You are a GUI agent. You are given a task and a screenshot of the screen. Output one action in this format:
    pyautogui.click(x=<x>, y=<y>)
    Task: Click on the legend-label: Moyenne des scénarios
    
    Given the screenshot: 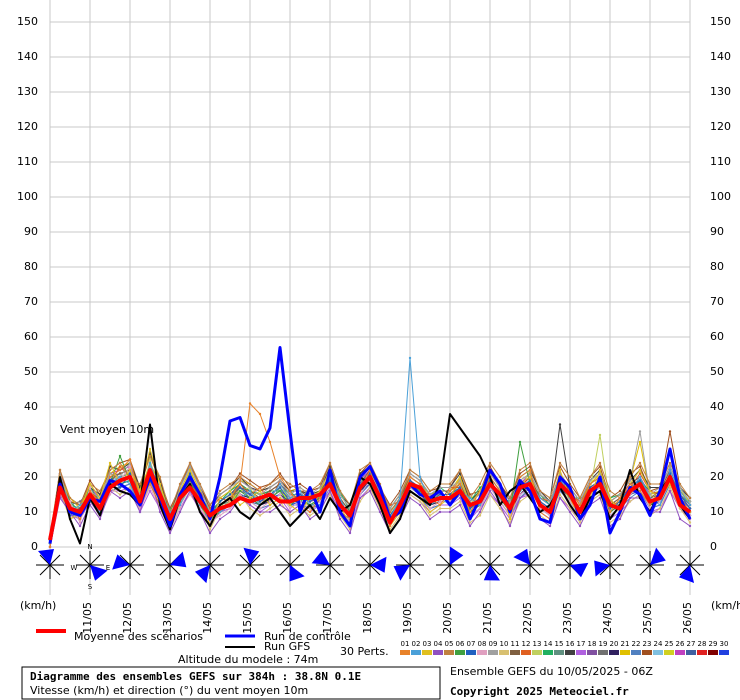 What is the action you would take?
    pyautogui.click(x=138, y=636)
    